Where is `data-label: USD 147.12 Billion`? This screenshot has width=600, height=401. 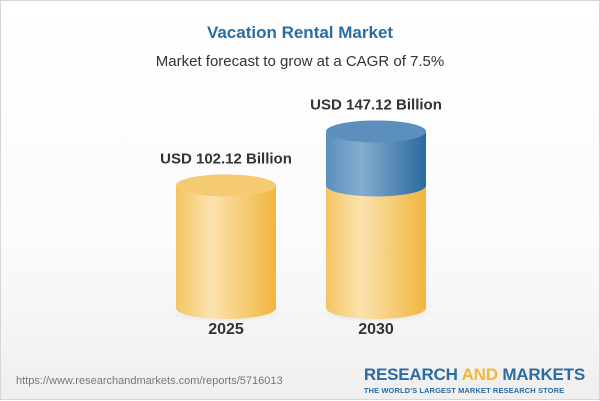
data-label: USD 147.12 Billion is located at coordinates (376, 104).